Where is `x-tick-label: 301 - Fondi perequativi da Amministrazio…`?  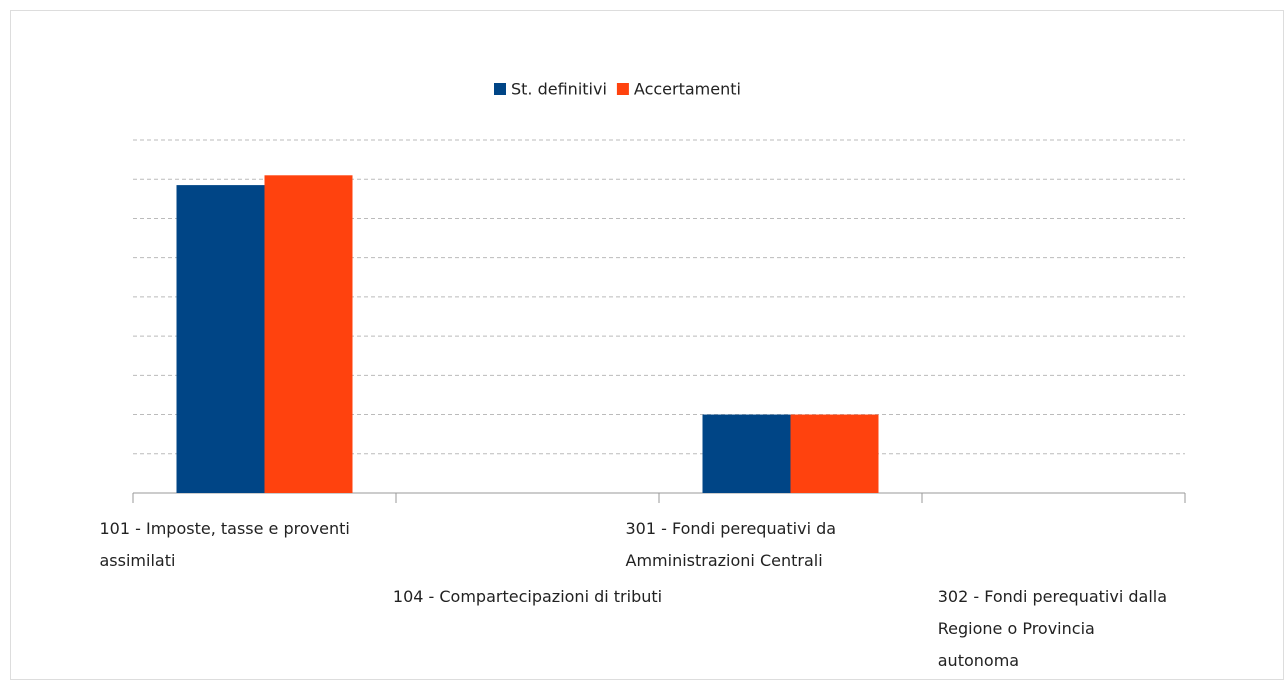 x-tick-label: 301 - Fondi perequativi da Amministrazio… is located at coordinates (731, 544).